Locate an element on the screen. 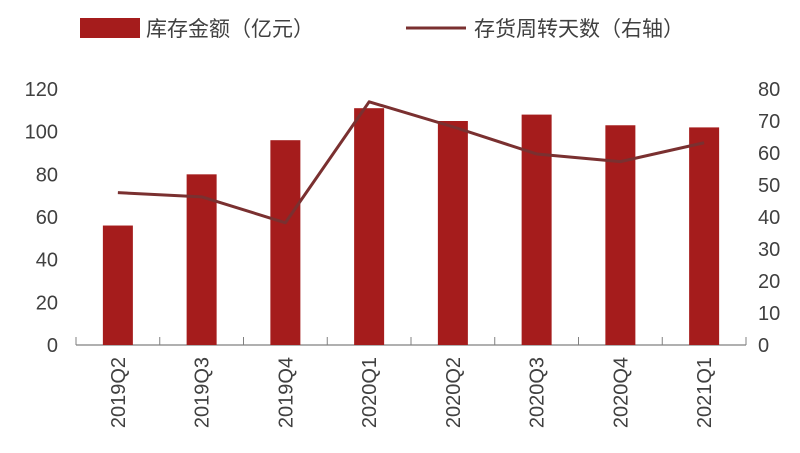  legend-bar-swatch is located at coordinates (110, 28).